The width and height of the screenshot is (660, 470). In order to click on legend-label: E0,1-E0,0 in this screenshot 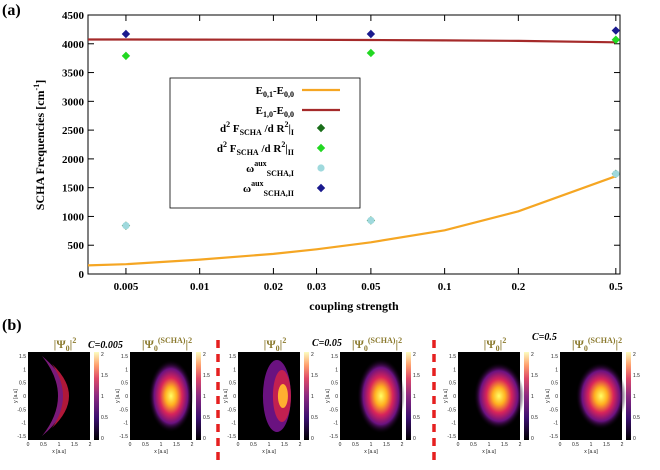, I will do `click(275, 92)`.